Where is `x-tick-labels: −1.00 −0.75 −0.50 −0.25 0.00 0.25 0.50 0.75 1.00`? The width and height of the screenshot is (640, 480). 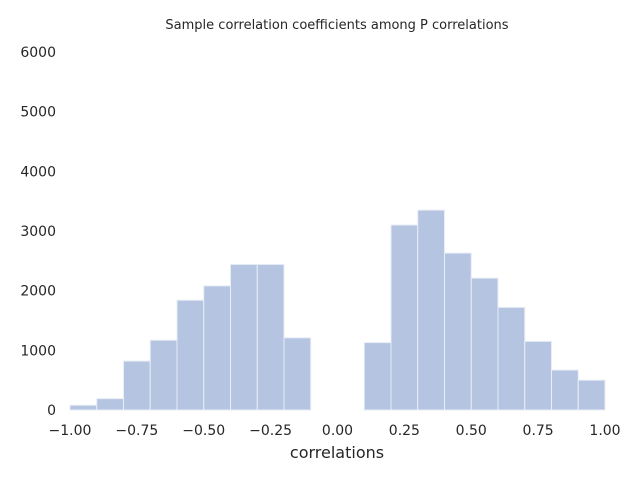
x-tick-labels: −1.00 −0.75 −0.50 −0.25 0.00 0.25 0.50 0.75 1.00 is located at coordinates (335, 431).